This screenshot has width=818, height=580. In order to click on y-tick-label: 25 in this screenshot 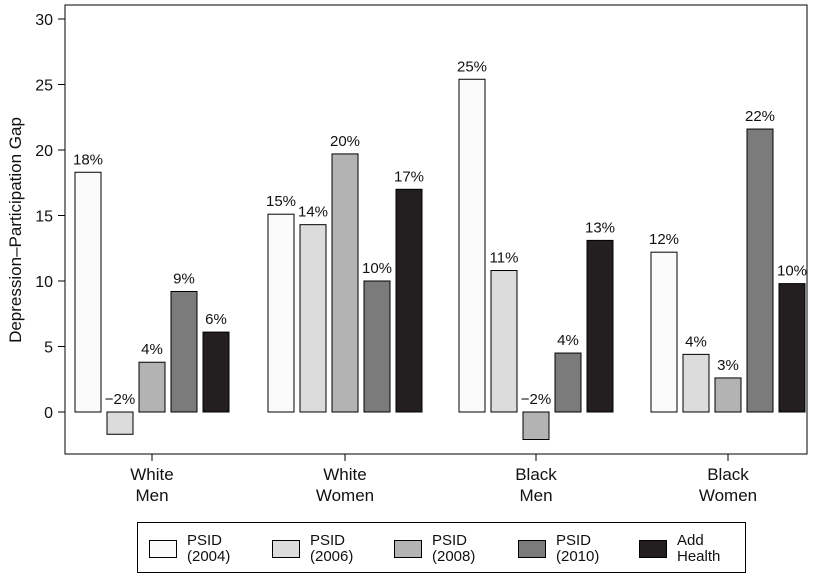, I will do `click(44, 86)`.